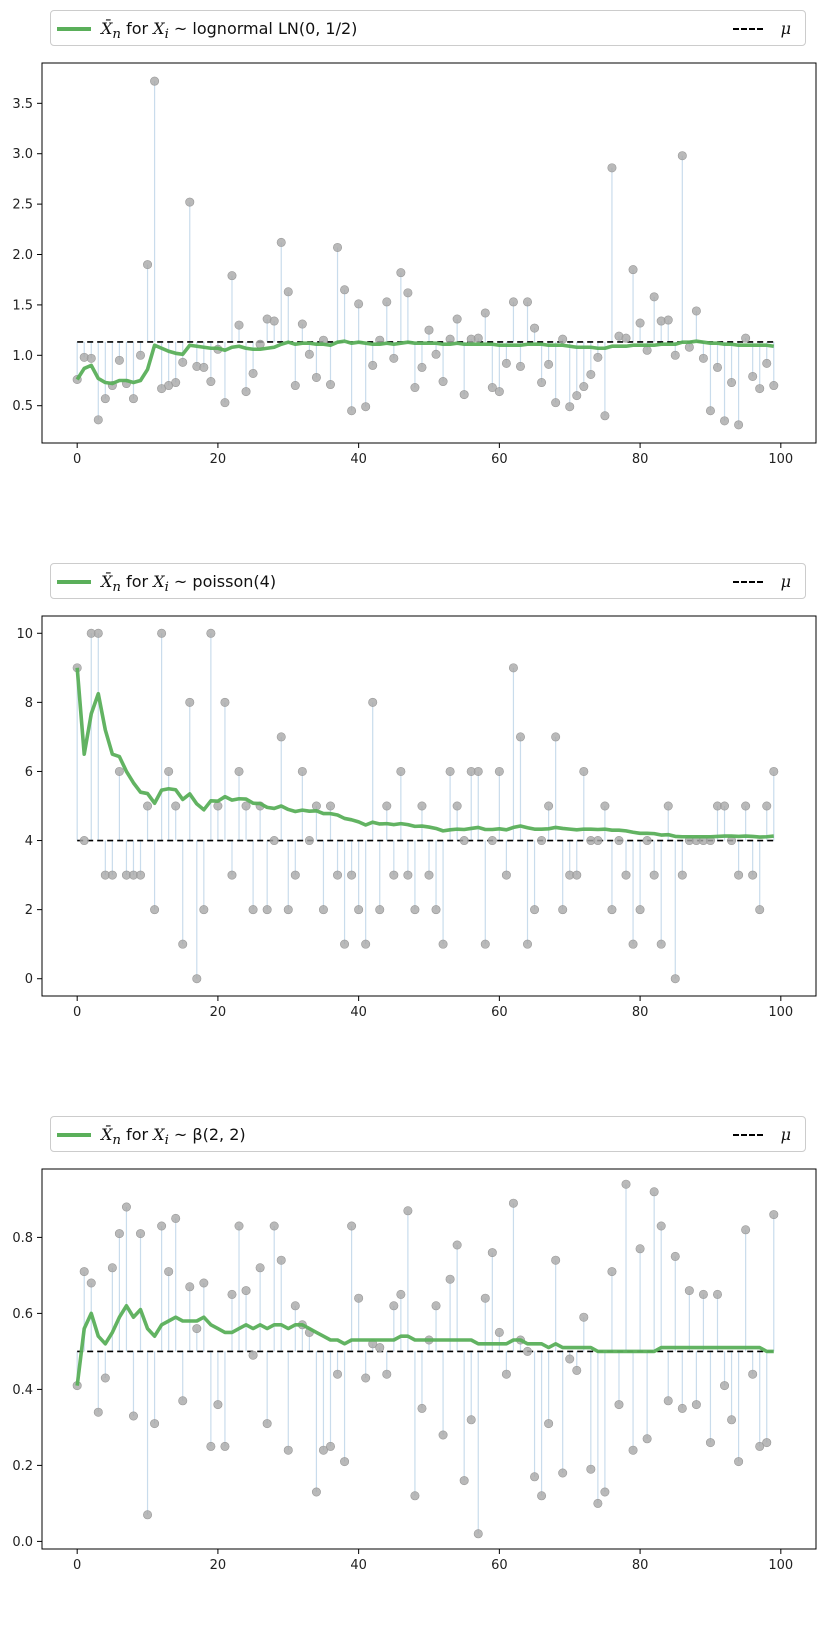 The image size is (826, 1637). I want to click on y-tick-label: 3.5, so click(22, 104).